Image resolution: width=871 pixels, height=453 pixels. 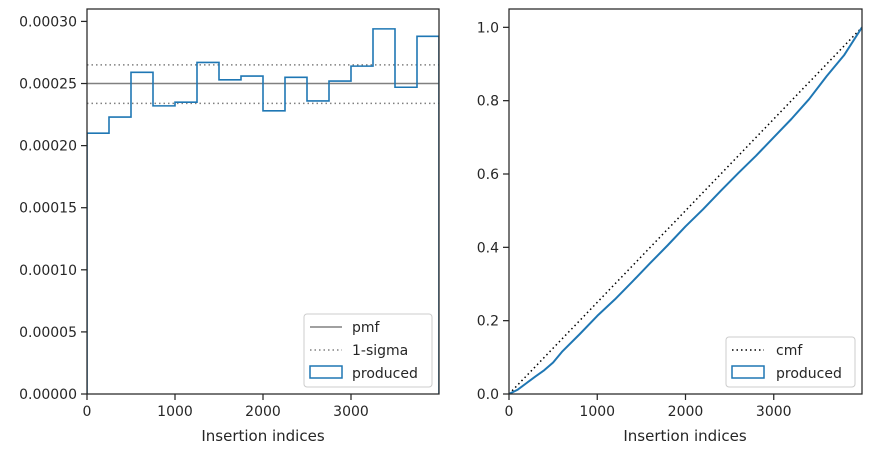 I want to click on y-tick-label: 0.00015, so click(x=48, y=209).